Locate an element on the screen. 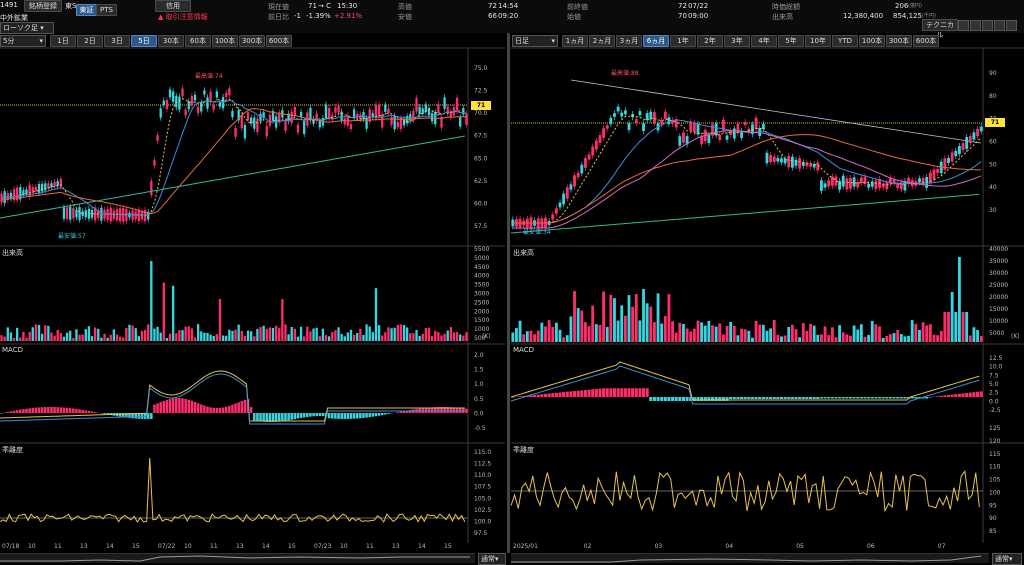 The image size is (1024, 565). left-kairi-tick: 97.5 is located at coordinates (481, 533).